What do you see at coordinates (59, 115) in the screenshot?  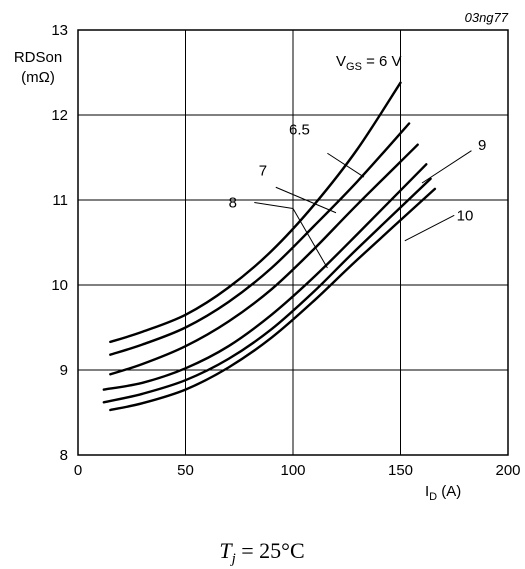 I see `y-tick-label: 12` at bounding box center [59, 115].